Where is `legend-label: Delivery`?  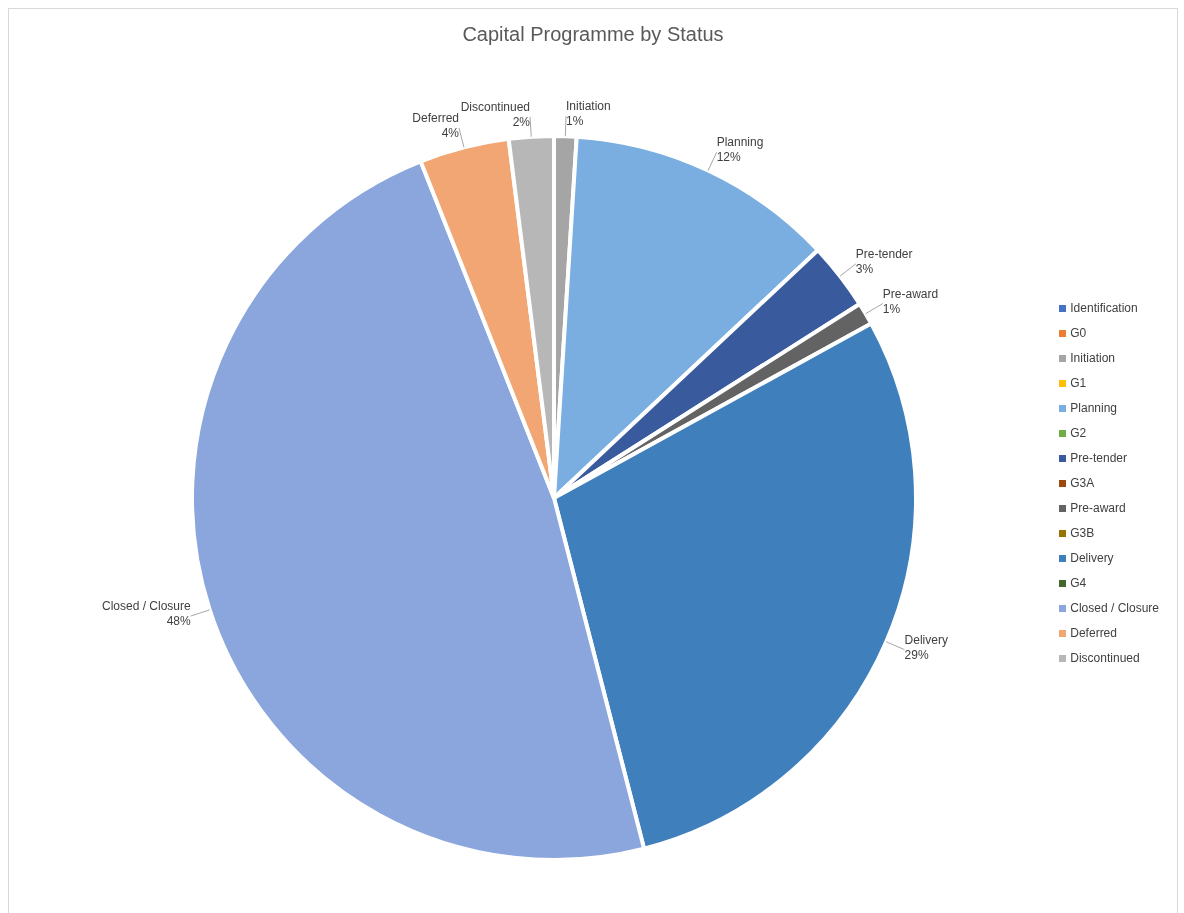 legend-label: Delivery is located at coordinates (1092, 557).